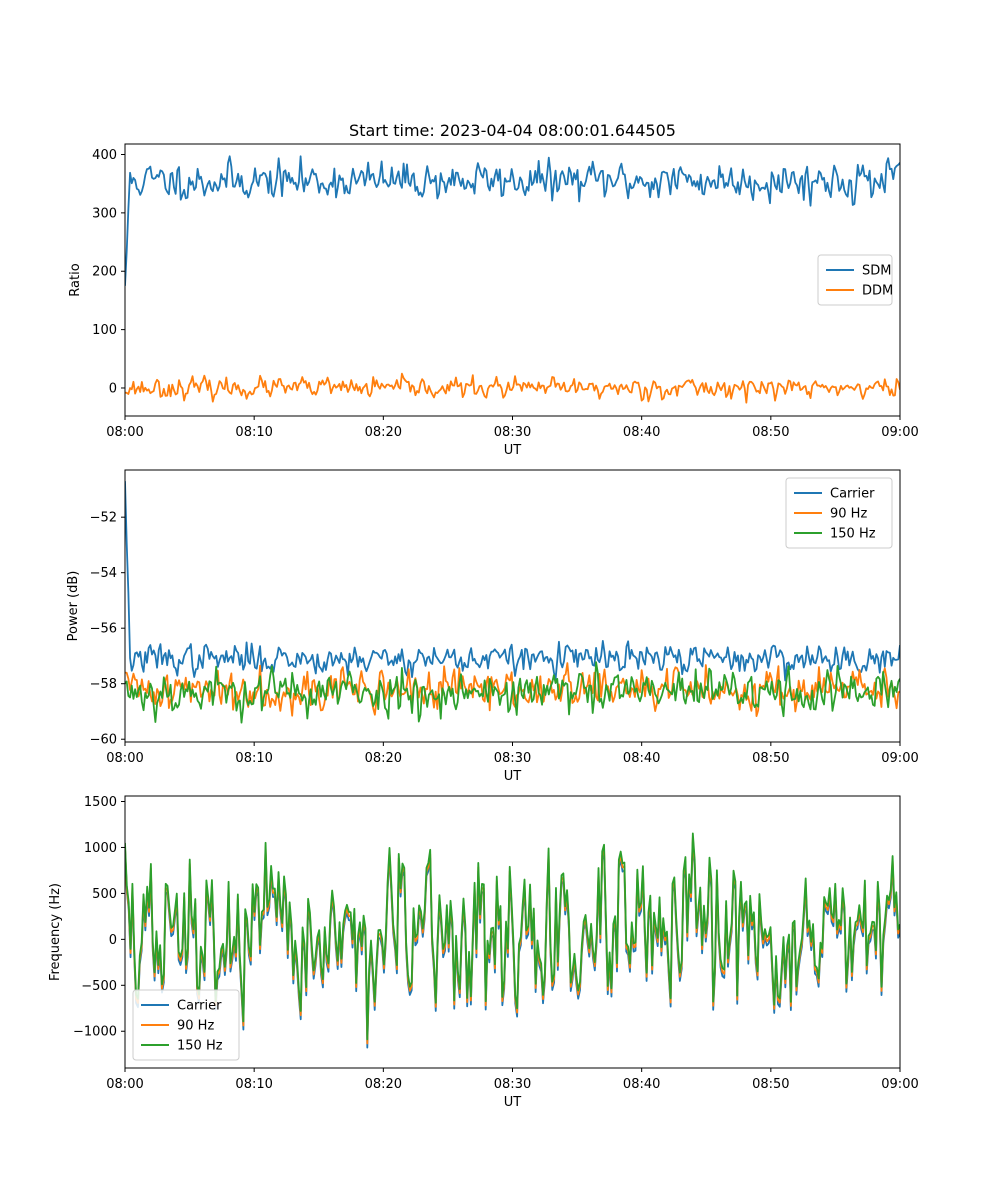  Describe the element at coordinates (103, 684) in the screenshot. I see `y-tick-label: −58` at that location.